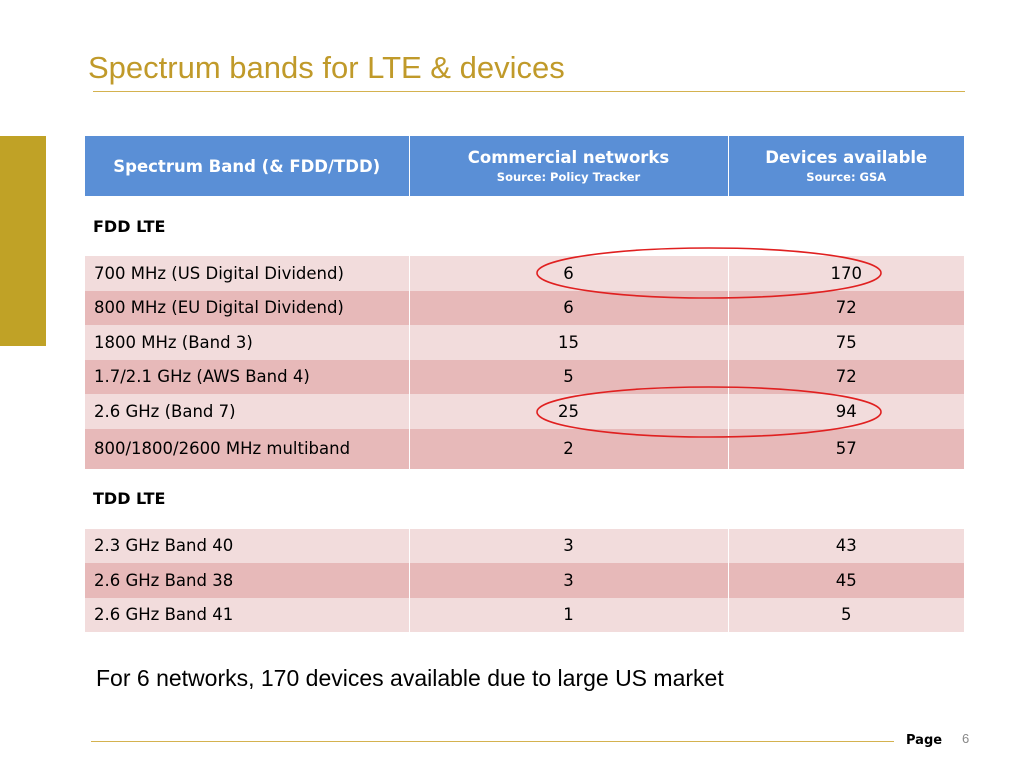 The image size is (1024, 768). What do you see at coordinates (924, 740) in the screenshot?
I see `page-label: Page` at bounding box center [924, 740].